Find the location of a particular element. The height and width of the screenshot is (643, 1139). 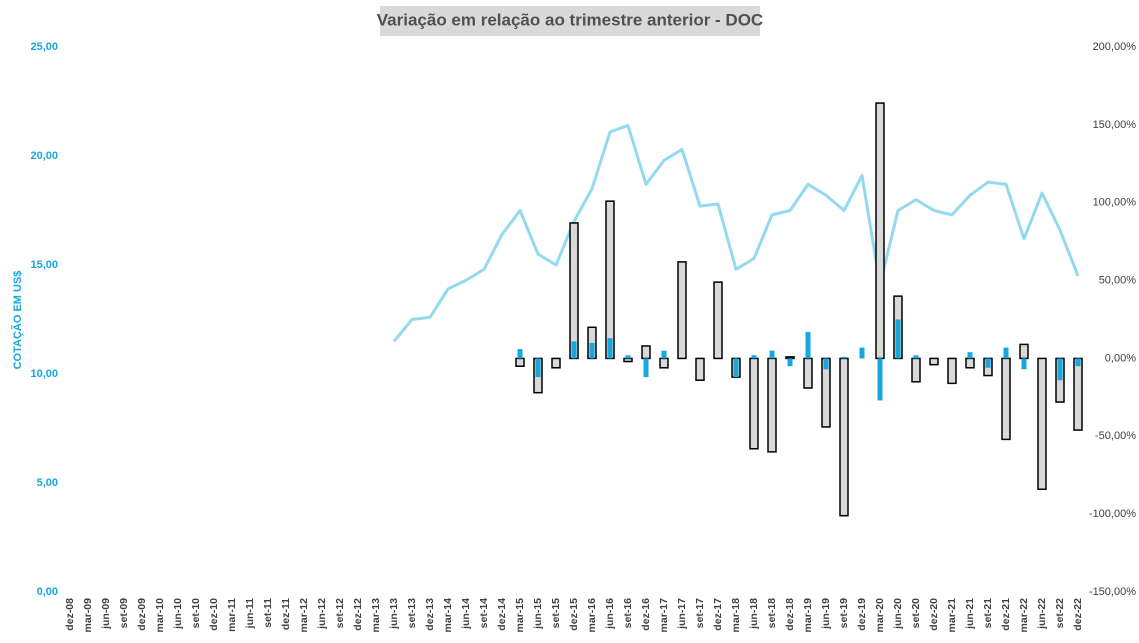

x-tick-label: dez-12 is located at coordinates (358, 614).